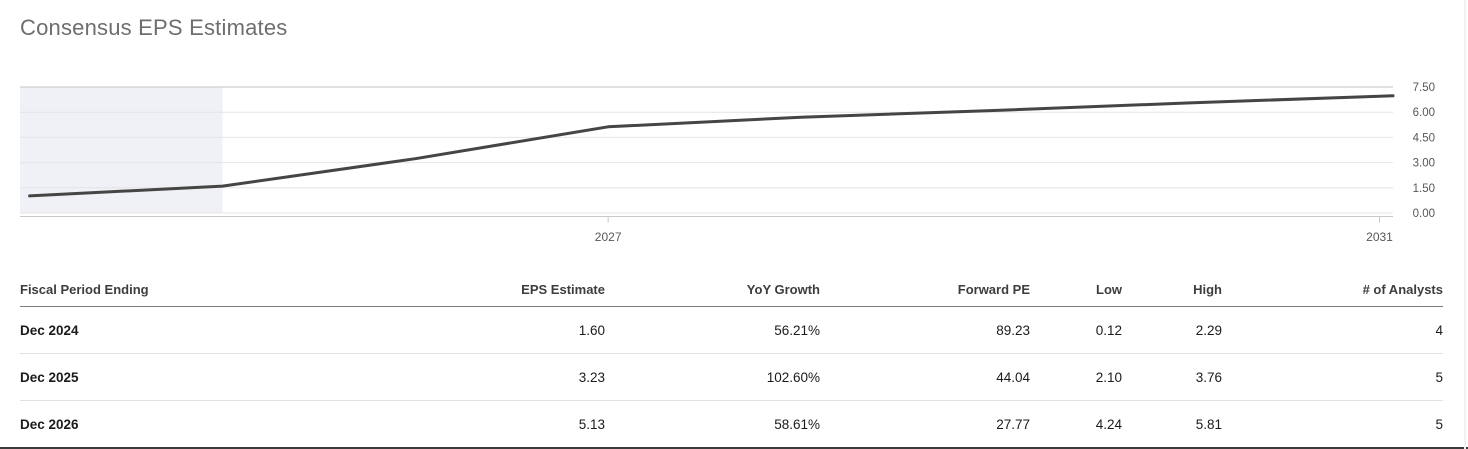 Image resolution: width=1468 pixels, height=449 pixels. I want to click on table-row: Dec 2025 3.23 102.60% 44.04 2.10 3.76 5, so click(731, 377).